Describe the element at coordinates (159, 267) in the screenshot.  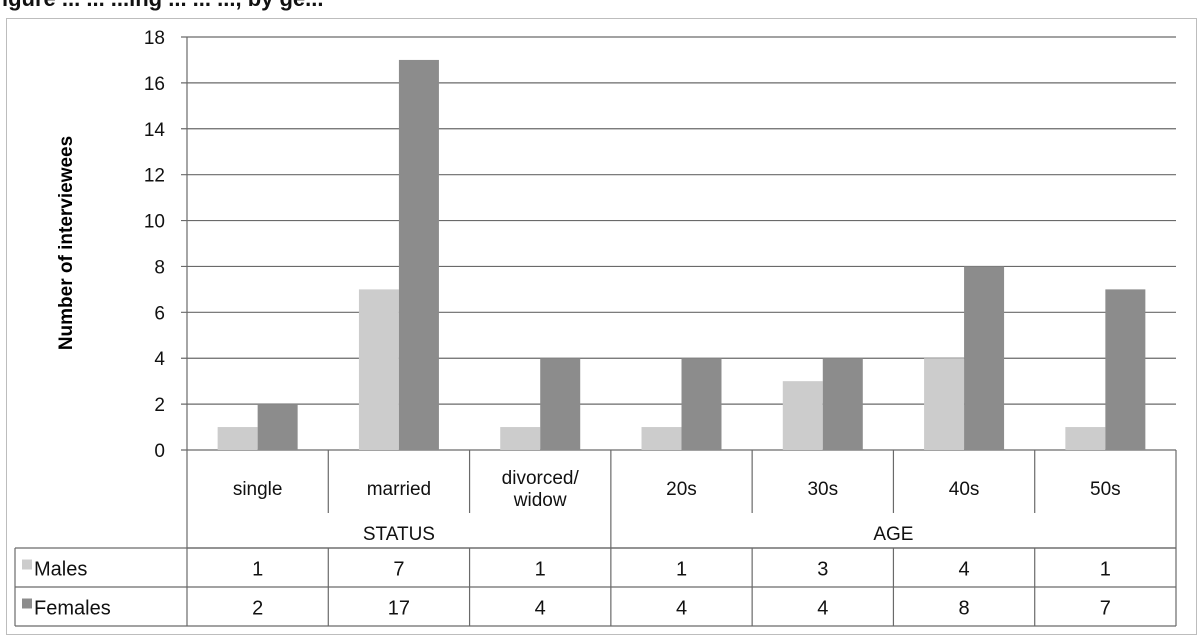
I see `y-tick-label: 8` at that location.